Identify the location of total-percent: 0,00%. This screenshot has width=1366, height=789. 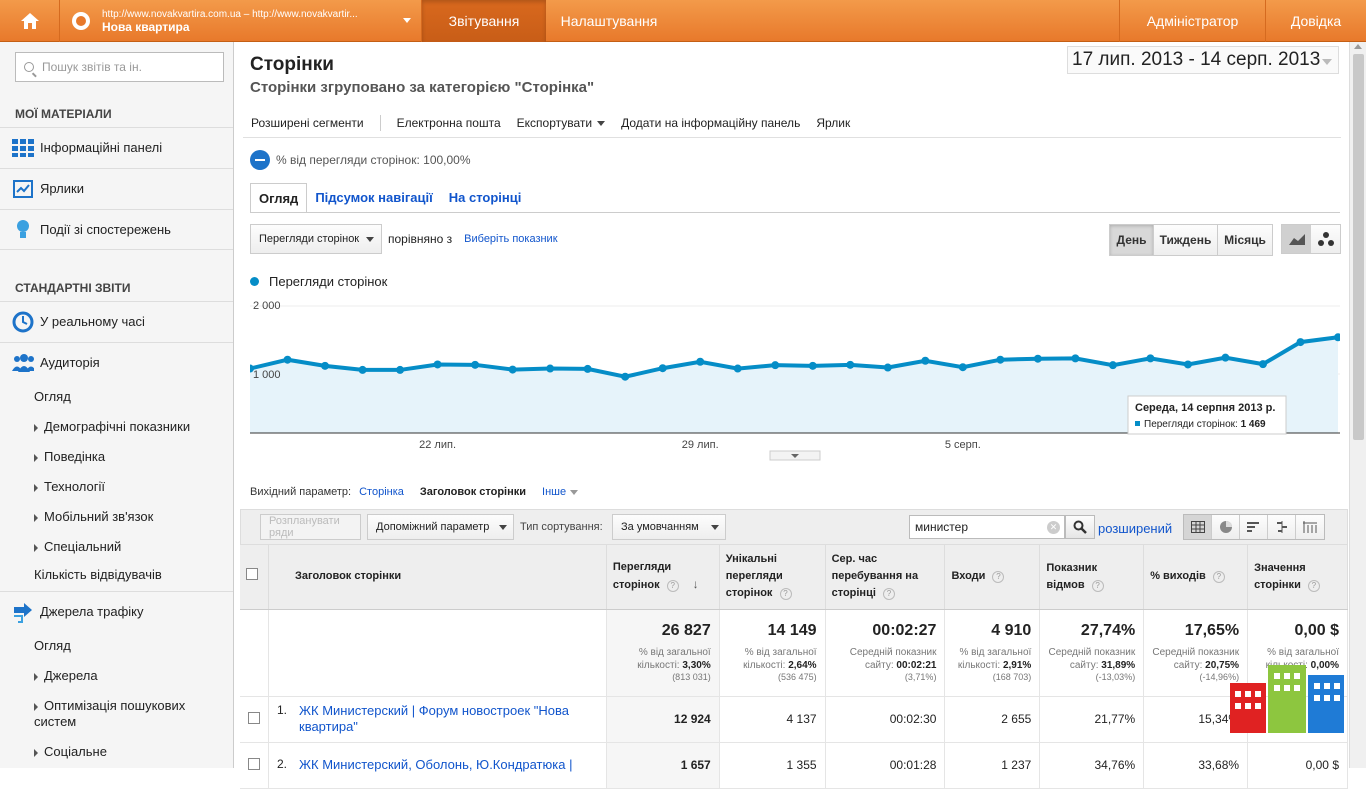
(1324, 665).